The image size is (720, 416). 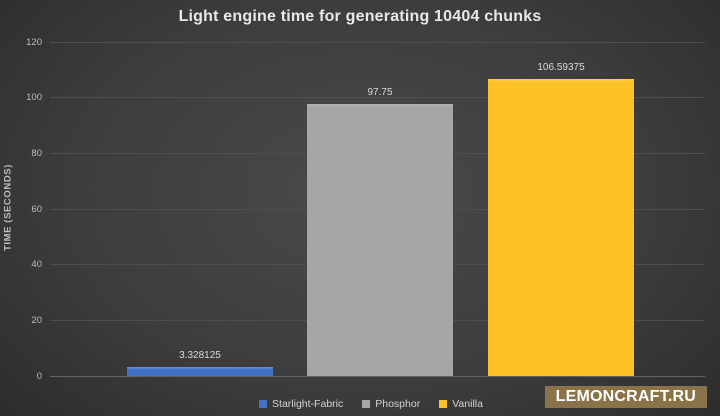 What do you see at coordinates (561, 68) in the screenshot?
I see `bar-value-label-vanilla: 106.59375` at bounding box center [561, 68].